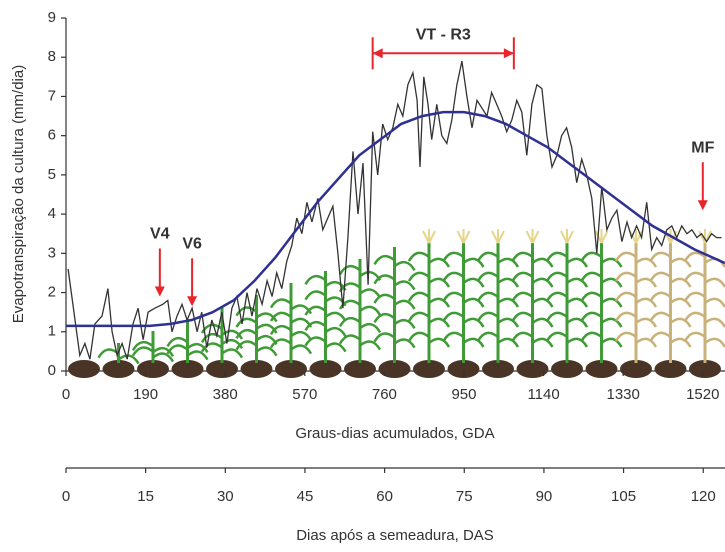 Image resolution: width=725 pixels, height=552 pixels. What do you see at coordinates (443, 35) in the screenshot?
I see `bracket-label: VT - R3` at bounding box center [443, 35].